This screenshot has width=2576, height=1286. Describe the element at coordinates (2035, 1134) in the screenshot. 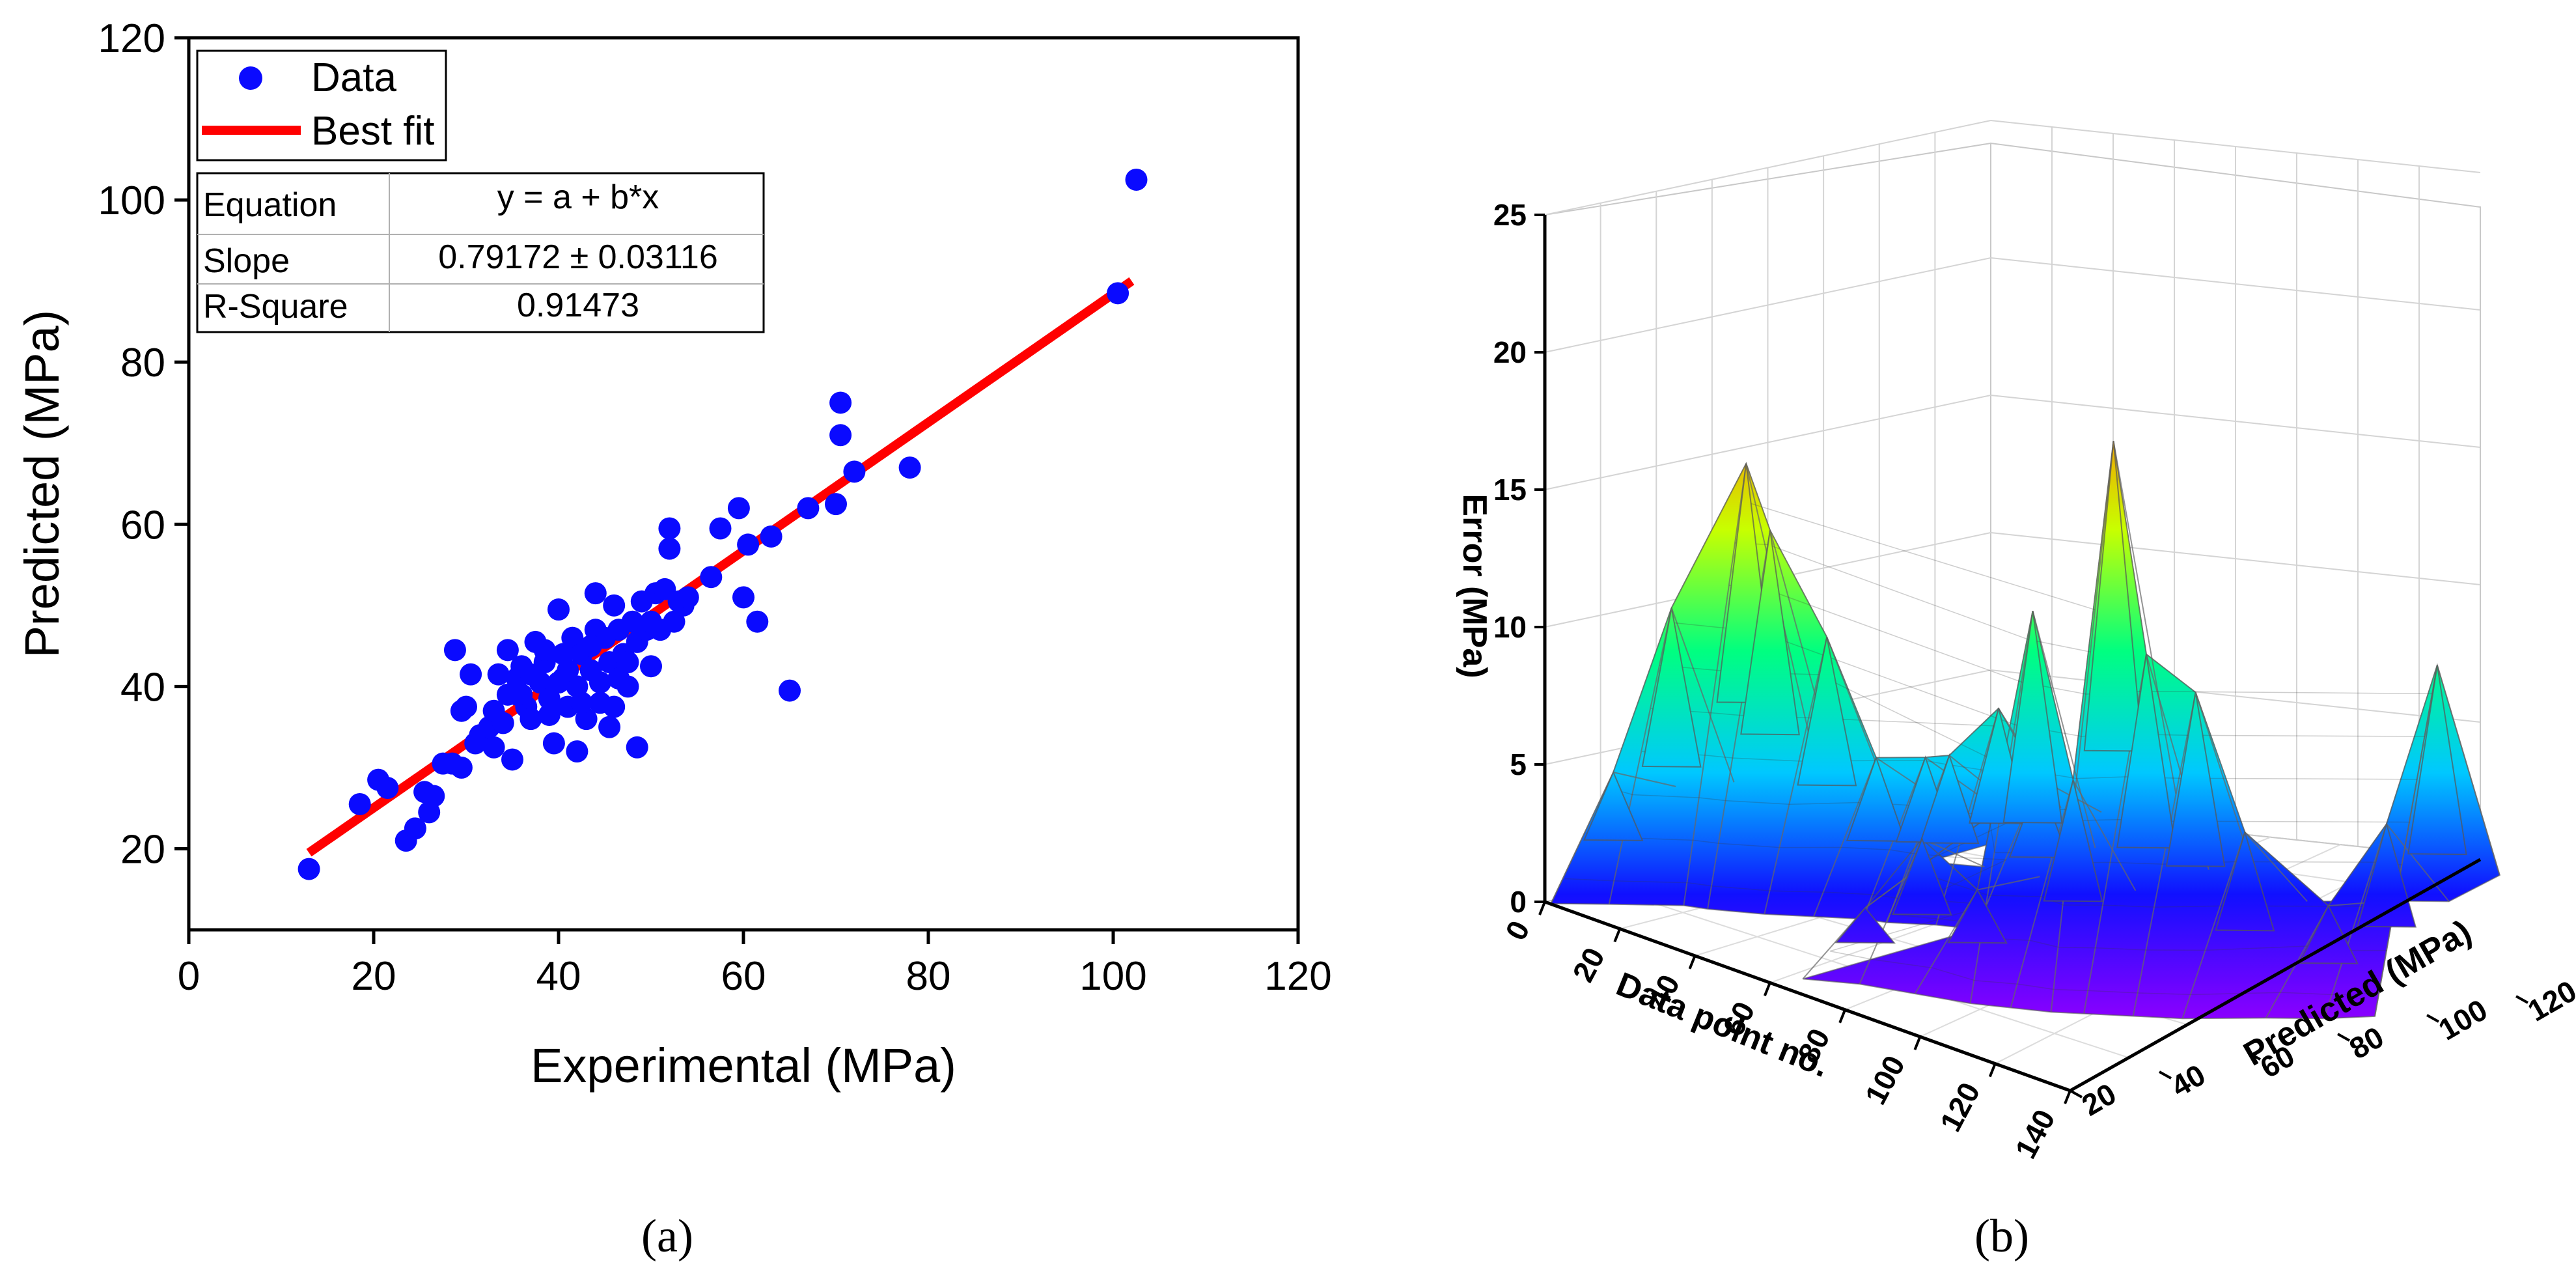

I see `x-tick-label: 140` at that location.